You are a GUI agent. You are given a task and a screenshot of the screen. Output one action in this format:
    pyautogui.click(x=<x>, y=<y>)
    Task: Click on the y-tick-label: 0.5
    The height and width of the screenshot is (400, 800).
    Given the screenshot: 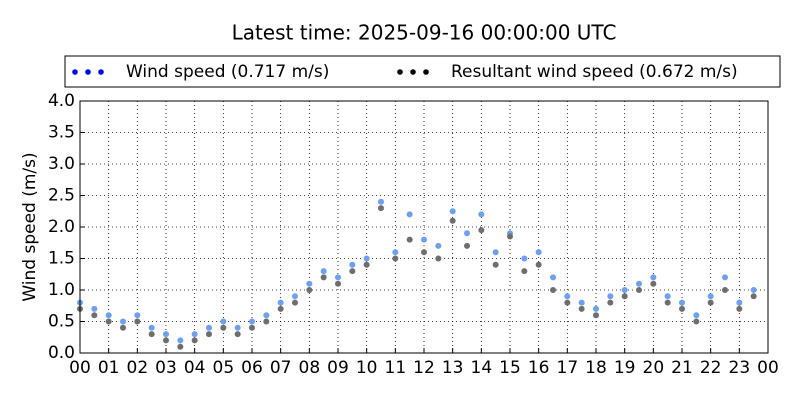 What is the action you would take?
    pyautogui.click(x=61, y=322)
    